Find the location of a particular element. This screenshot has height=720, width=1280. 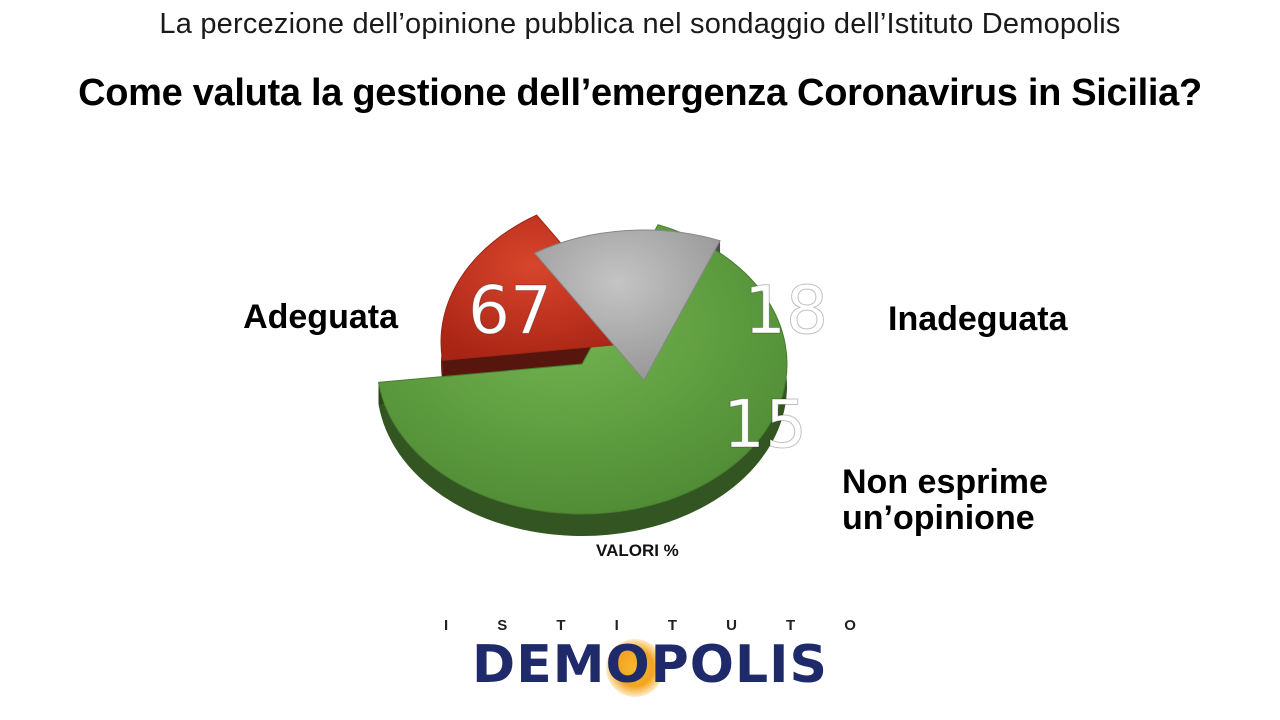

logo-top-letters: I S T I T U T O is located at coordinates (650, 625).